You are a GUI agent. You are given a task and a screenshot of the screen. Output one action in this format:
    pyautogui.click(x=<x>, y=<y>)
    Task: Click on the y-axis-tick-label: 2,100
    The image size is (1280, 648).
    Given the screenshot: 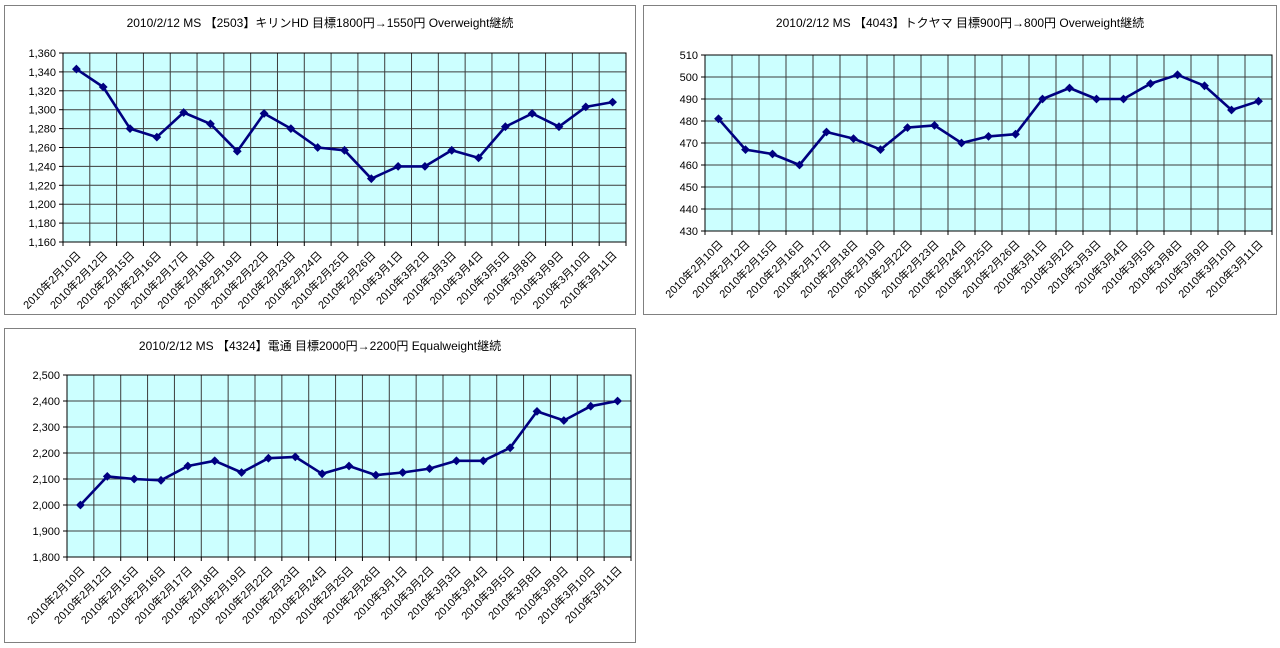 What is the action you would take?
    pyautogui.click(x=46, y=480)
    